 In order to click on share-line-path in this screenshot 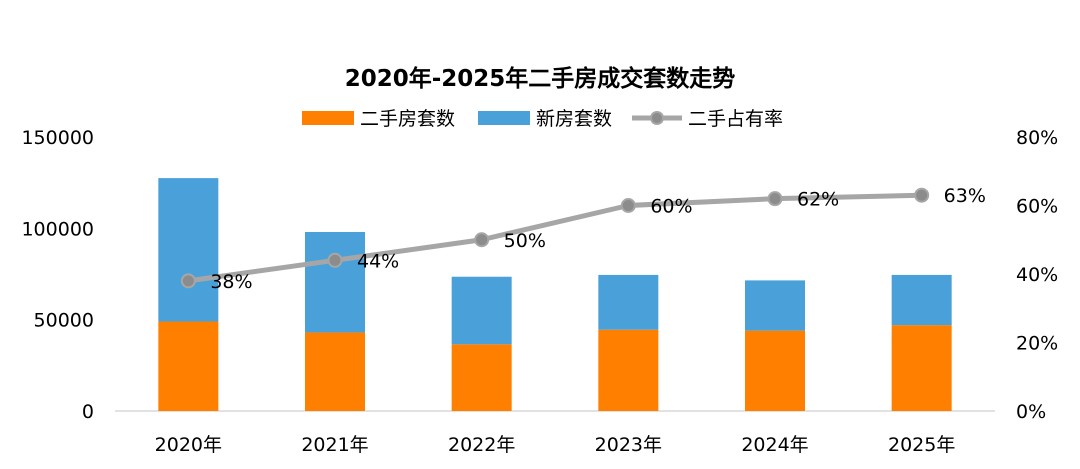, I will do `click(554, 238)`.